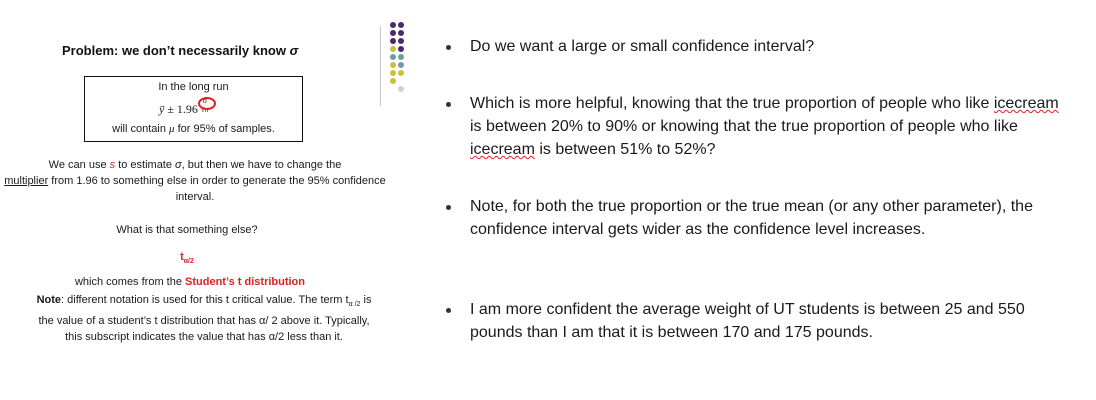 The height and width of the screenshot is (400, 1096). Describe the element at coordinates (112, 165) in the screenshot. I see `s-symbol: s` at that location.